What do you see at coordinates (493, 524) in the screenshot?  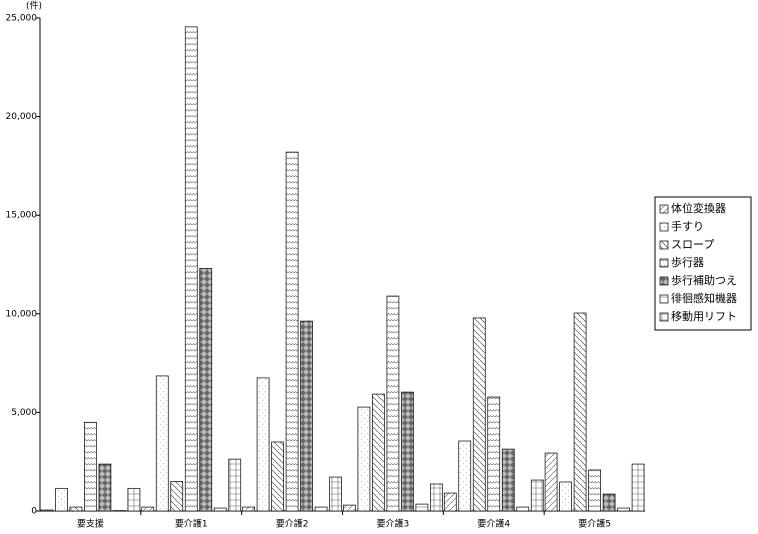 I see `x-tick-label: 要介護4` at bounding box center [493, 524].